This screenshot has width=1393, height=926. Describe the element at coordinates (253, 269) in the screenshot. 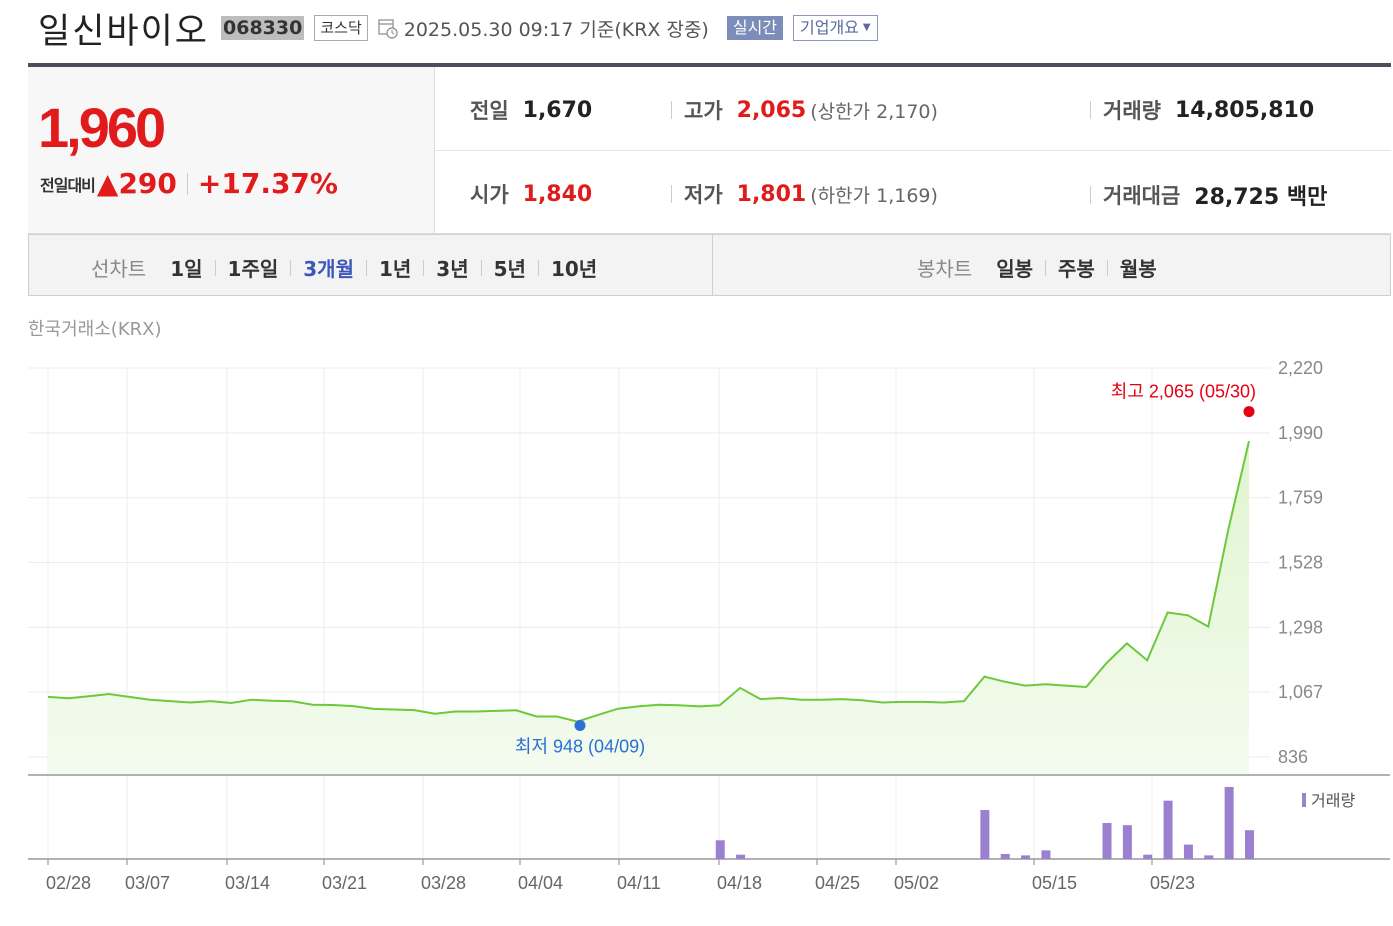

I see `line-tab: 1주일` at that location.